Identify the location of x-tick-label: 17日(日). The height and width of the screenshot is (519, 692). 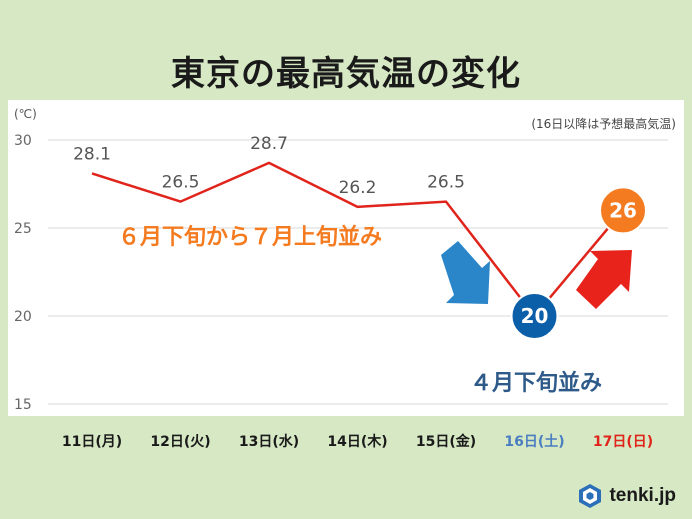
(623, 442).